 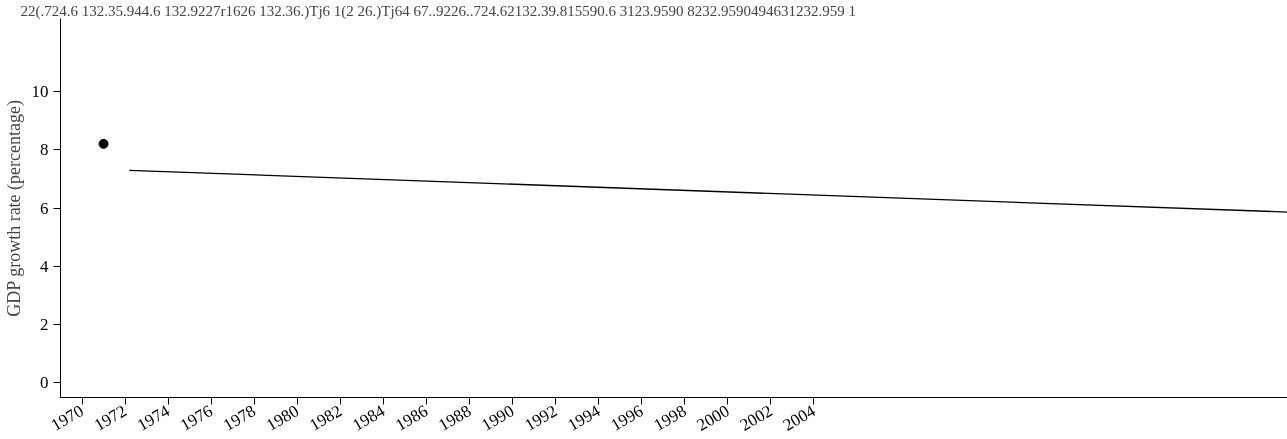 What do you see at coordinates (799, 418) in the screenshot?
I see `x-tick-label: 2004` at bounding box center [799, 418].